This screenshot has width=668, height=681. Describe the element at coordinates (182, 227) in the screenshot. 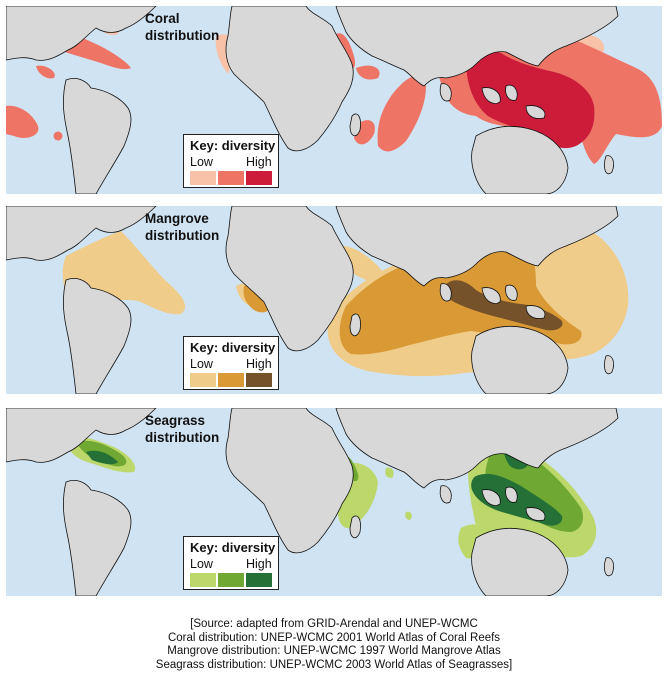

I see `panel-title: Mangrove distribution` at that location.